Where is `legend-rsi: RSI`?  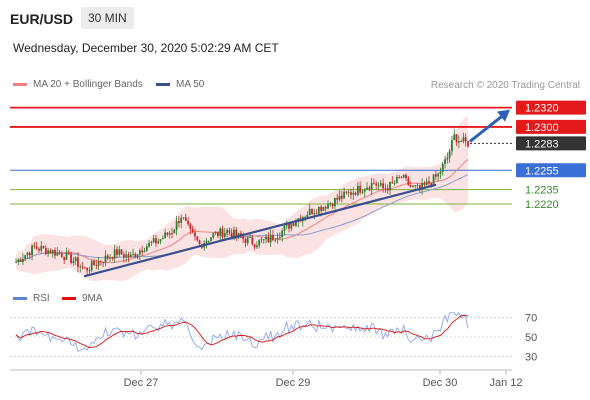 legend-rsi: RSI is located at coordinates (31, 298).